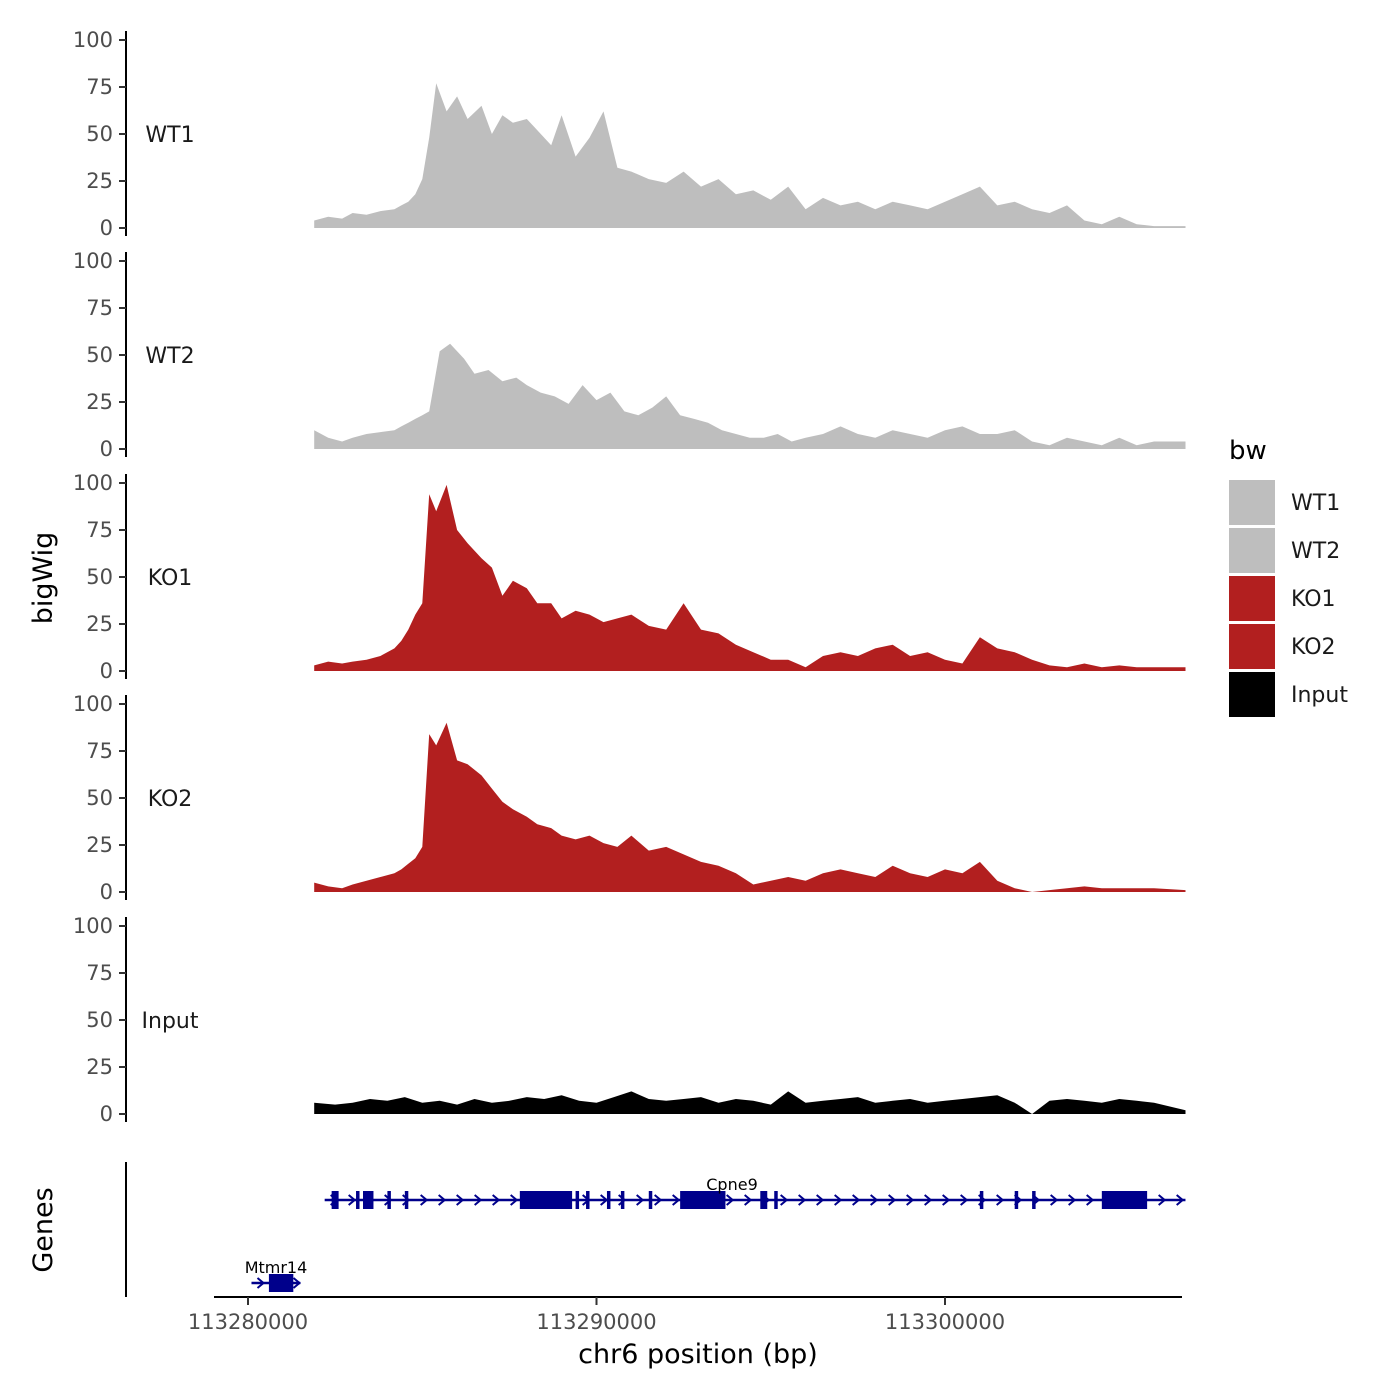  What do you see at coordinates (1252, 694) in the screenshot?
I see `legend-key-input` at bounding box center [1252, 694].